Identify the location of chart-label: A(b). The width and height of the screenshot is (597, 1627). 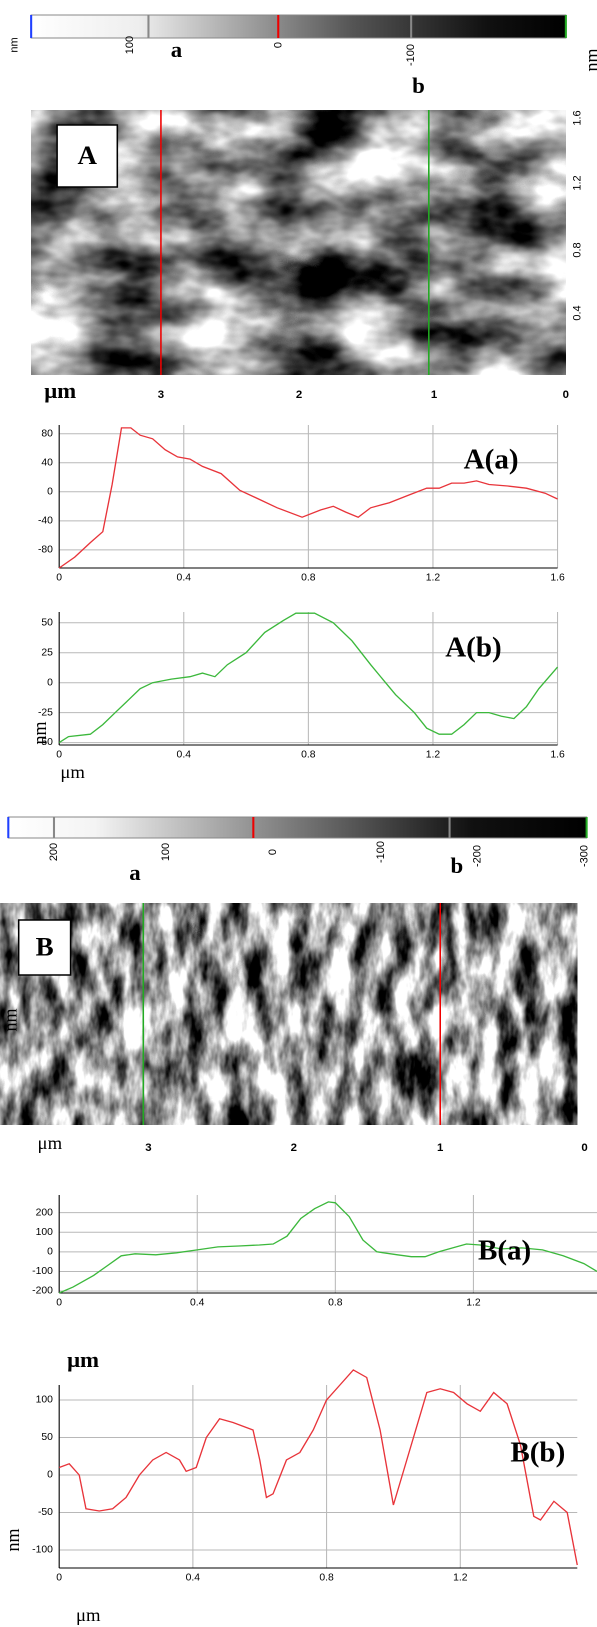
(473, 648).